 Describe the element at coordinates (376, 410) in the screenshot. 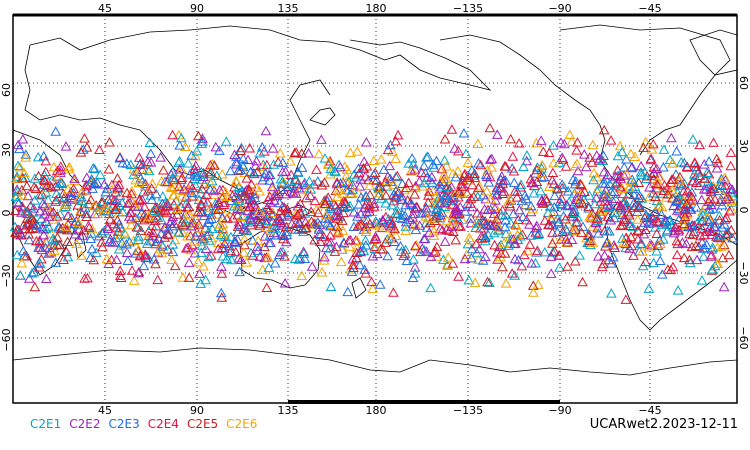

I see `lon-label: 180` at that location.